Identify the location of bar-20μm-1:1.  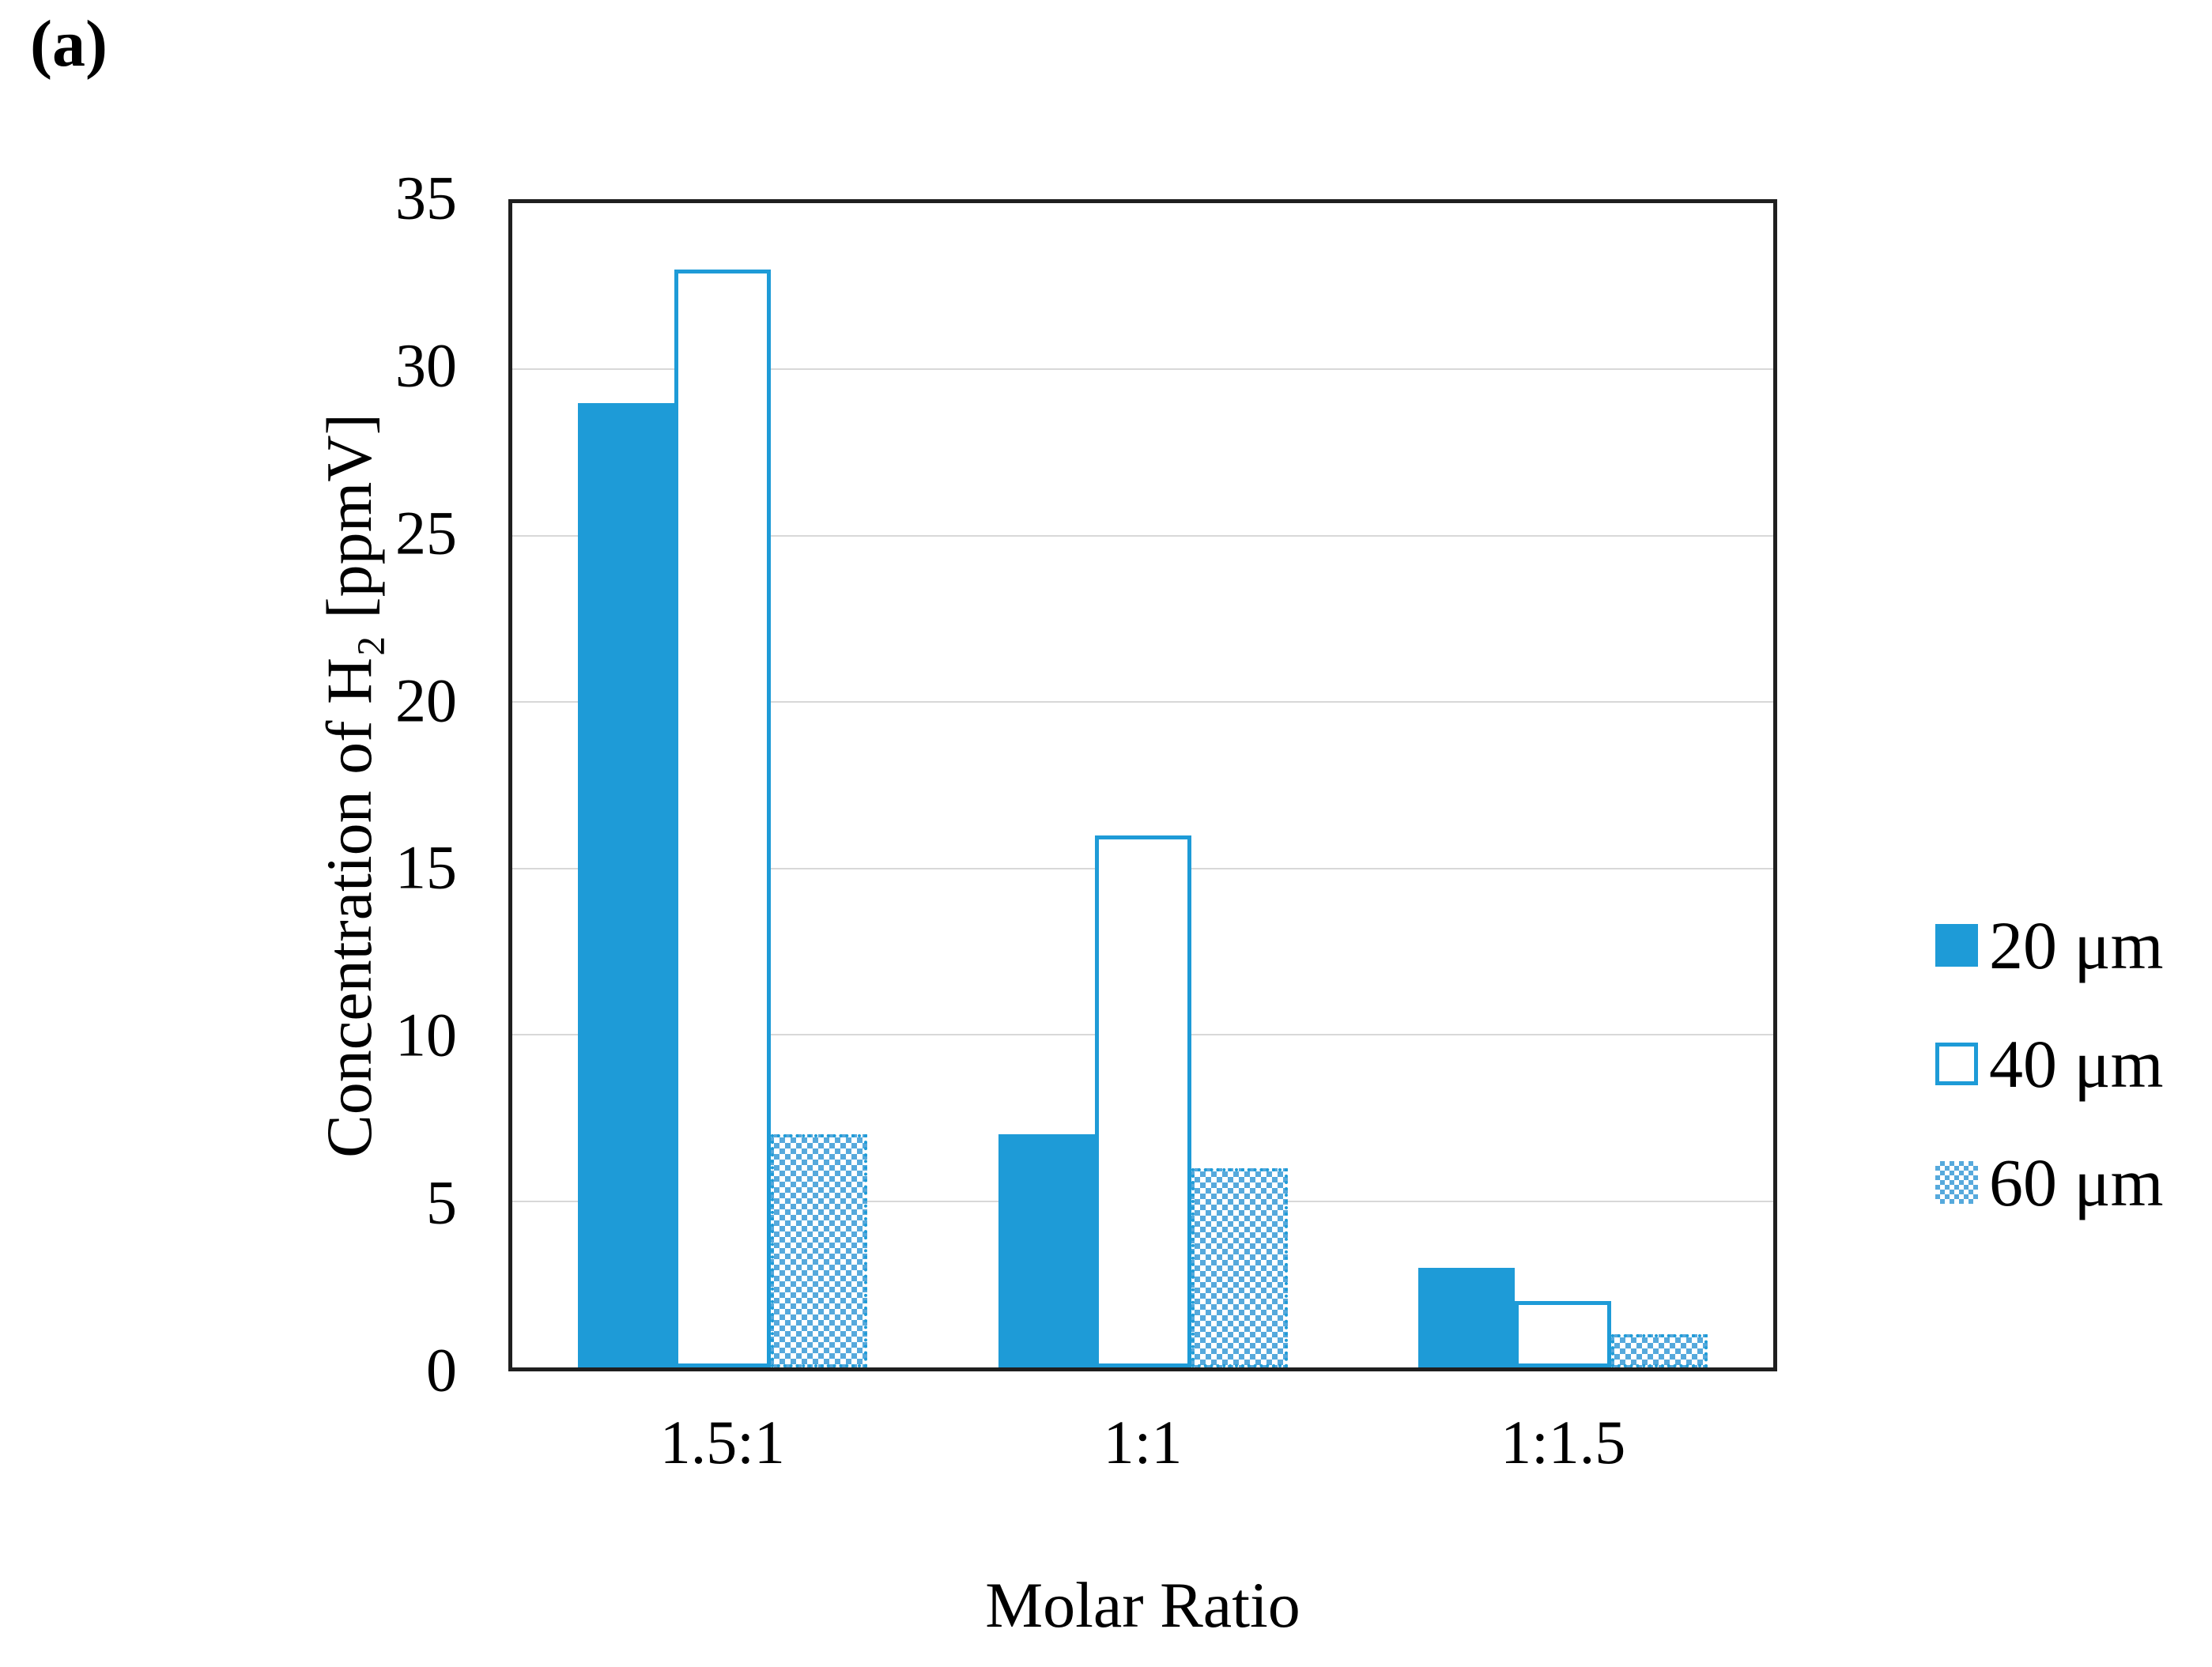
(1046, 1250).